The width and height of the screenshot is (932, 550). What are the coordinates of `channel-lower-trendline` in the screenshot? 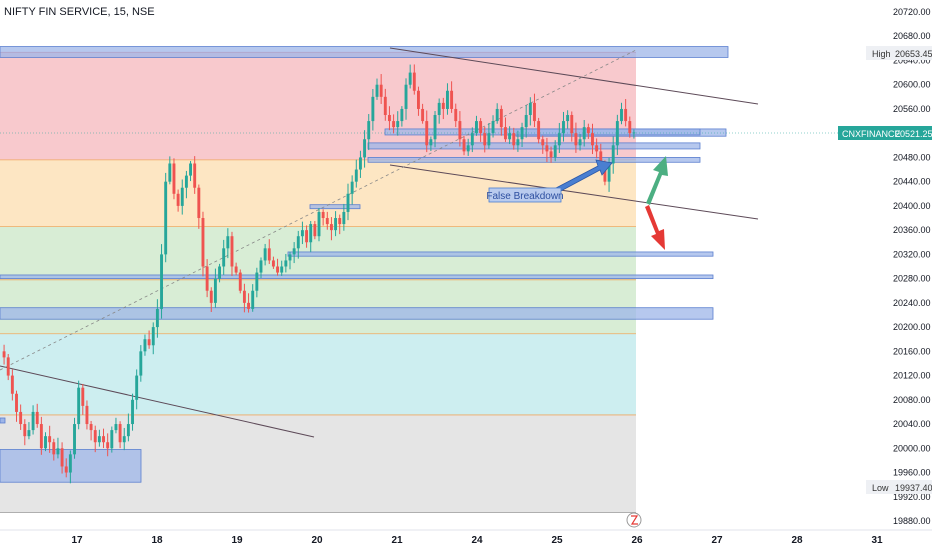 It's located at (574, 192).